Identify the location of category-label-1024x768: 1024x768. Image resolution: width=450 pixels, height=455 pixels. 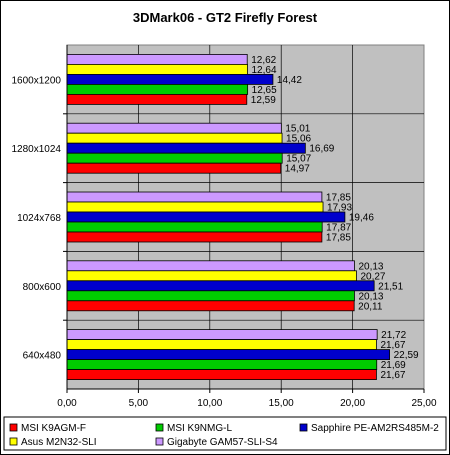
(39, 218).